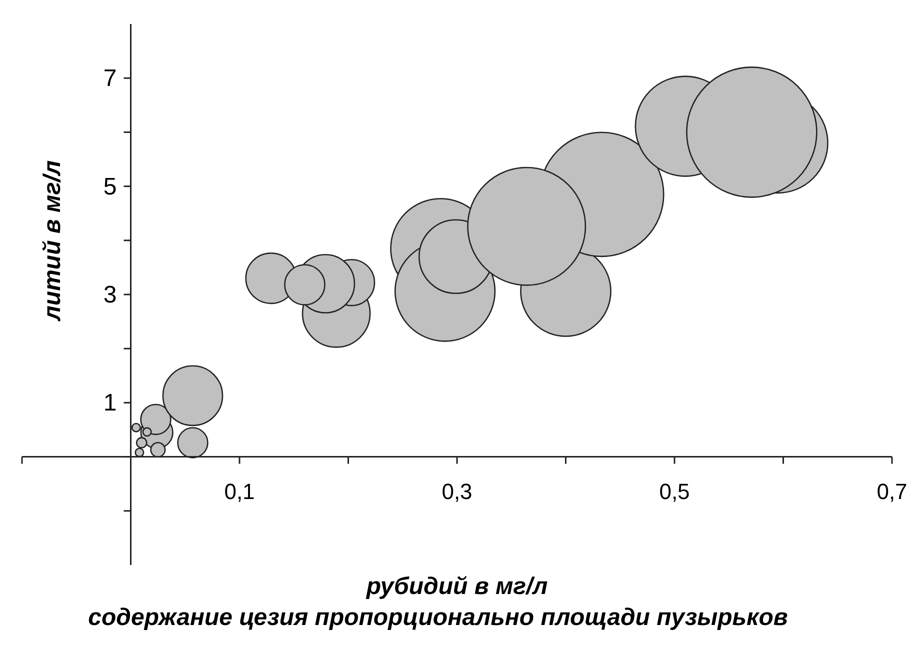 This screenshot has width=916, height=645. I want to click on x-tick-label: 0,3, so click(457, 491).